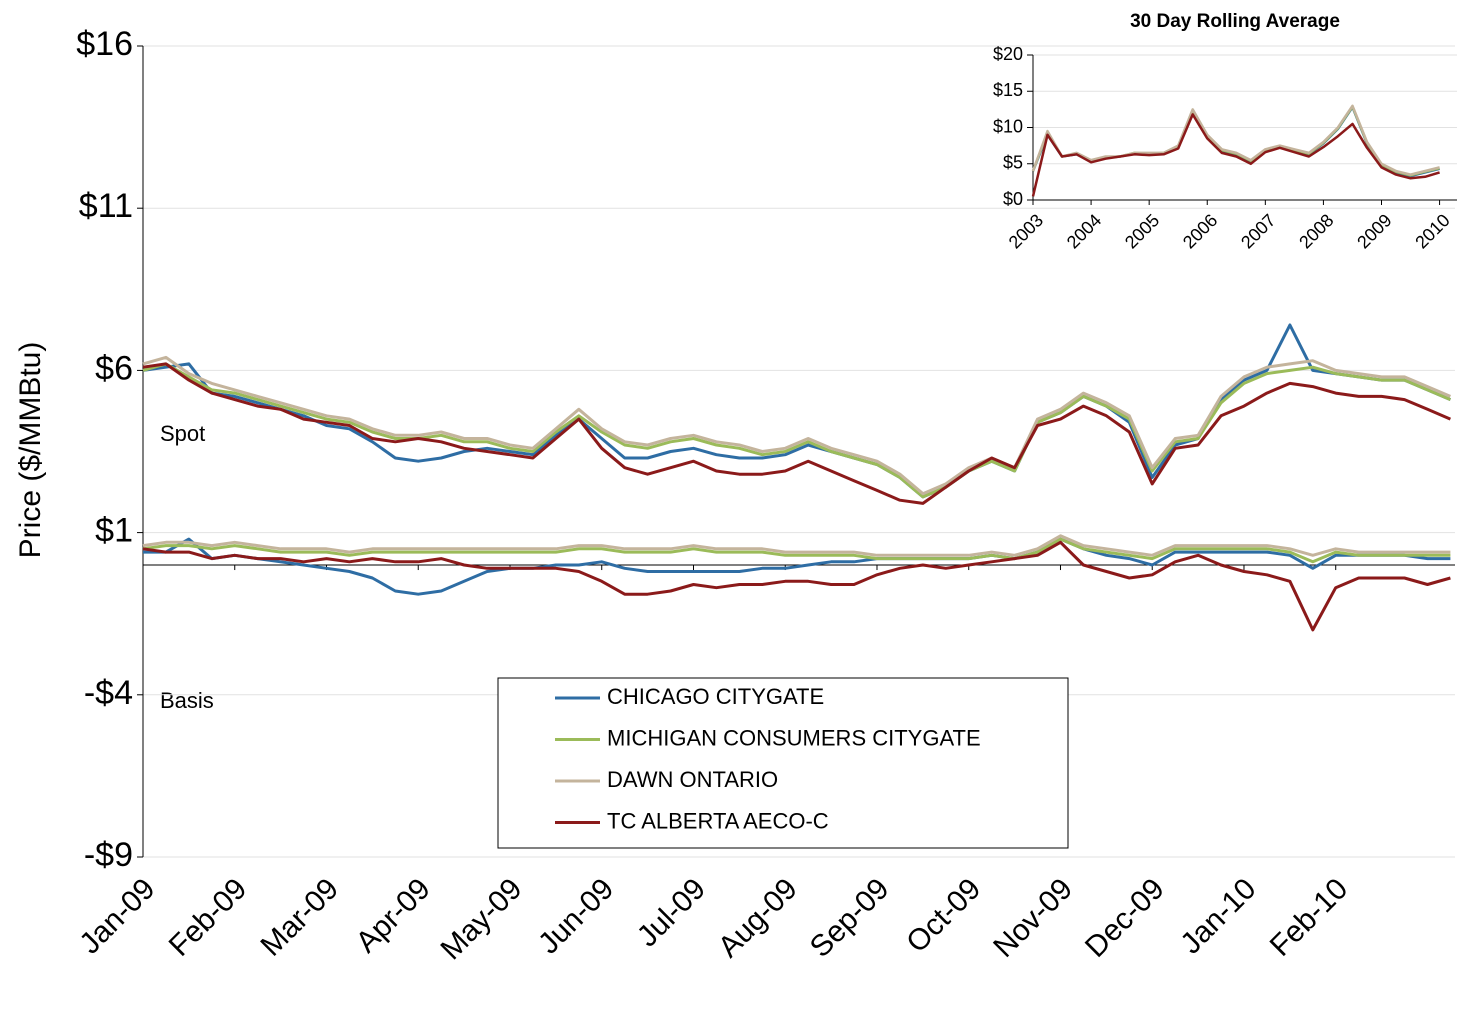  Describe the element at coordinates (1235, 21) in the screenshot. I see `inset-title: 30 Day Rolling Average` at that location.